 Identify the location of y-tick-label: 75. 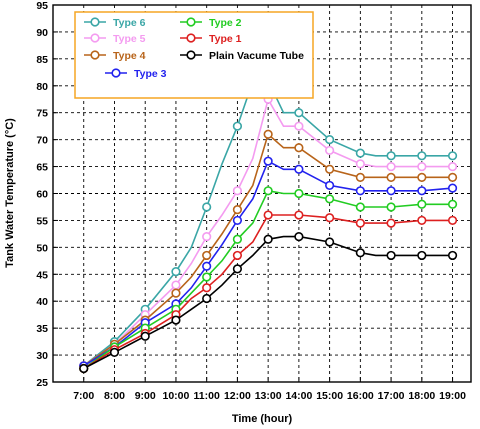
(42, 114).